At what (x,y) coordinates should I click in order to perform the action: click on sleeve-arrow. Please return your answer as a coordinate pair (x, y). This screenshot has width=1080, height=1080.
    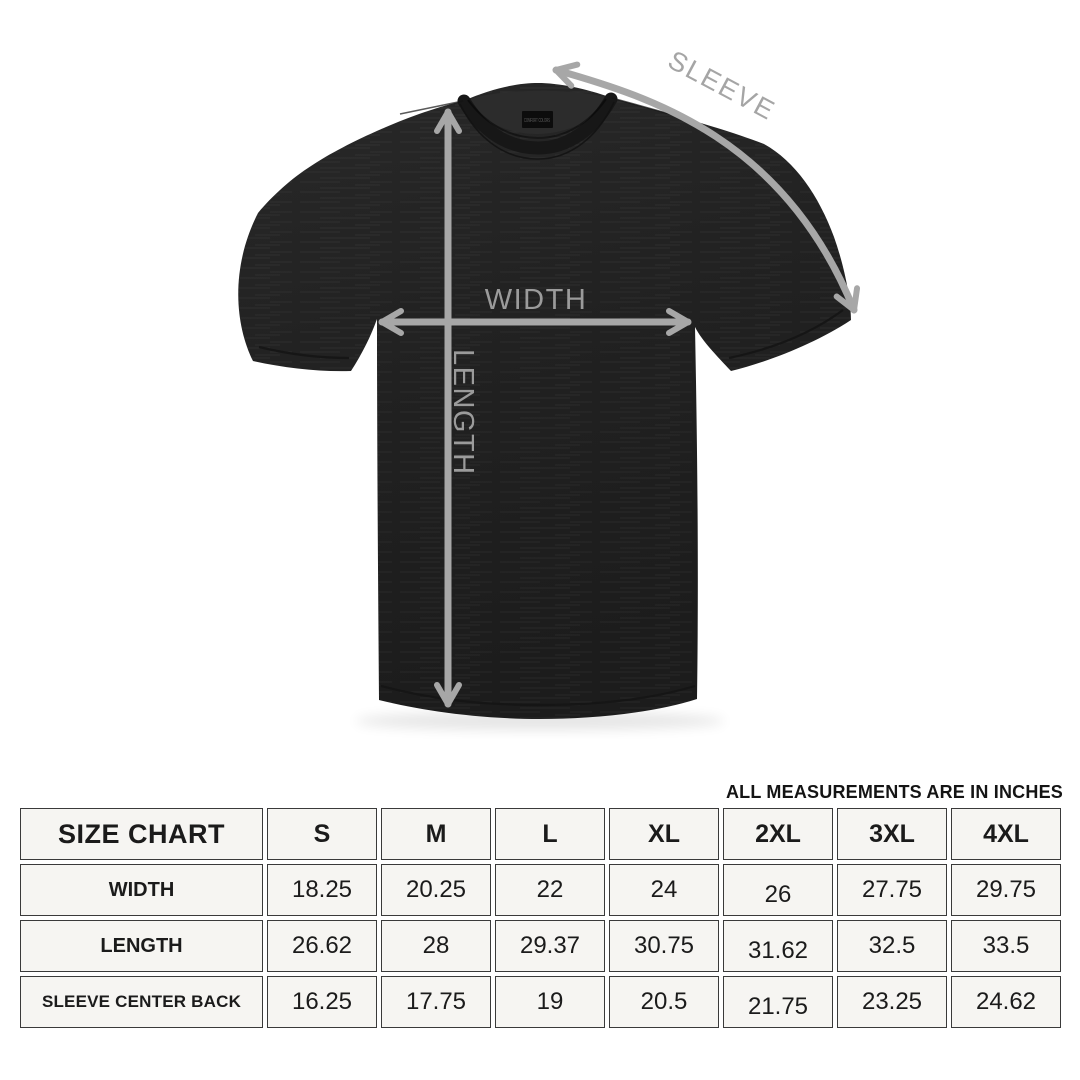
    Looking at the image, I should click on (706, 187).